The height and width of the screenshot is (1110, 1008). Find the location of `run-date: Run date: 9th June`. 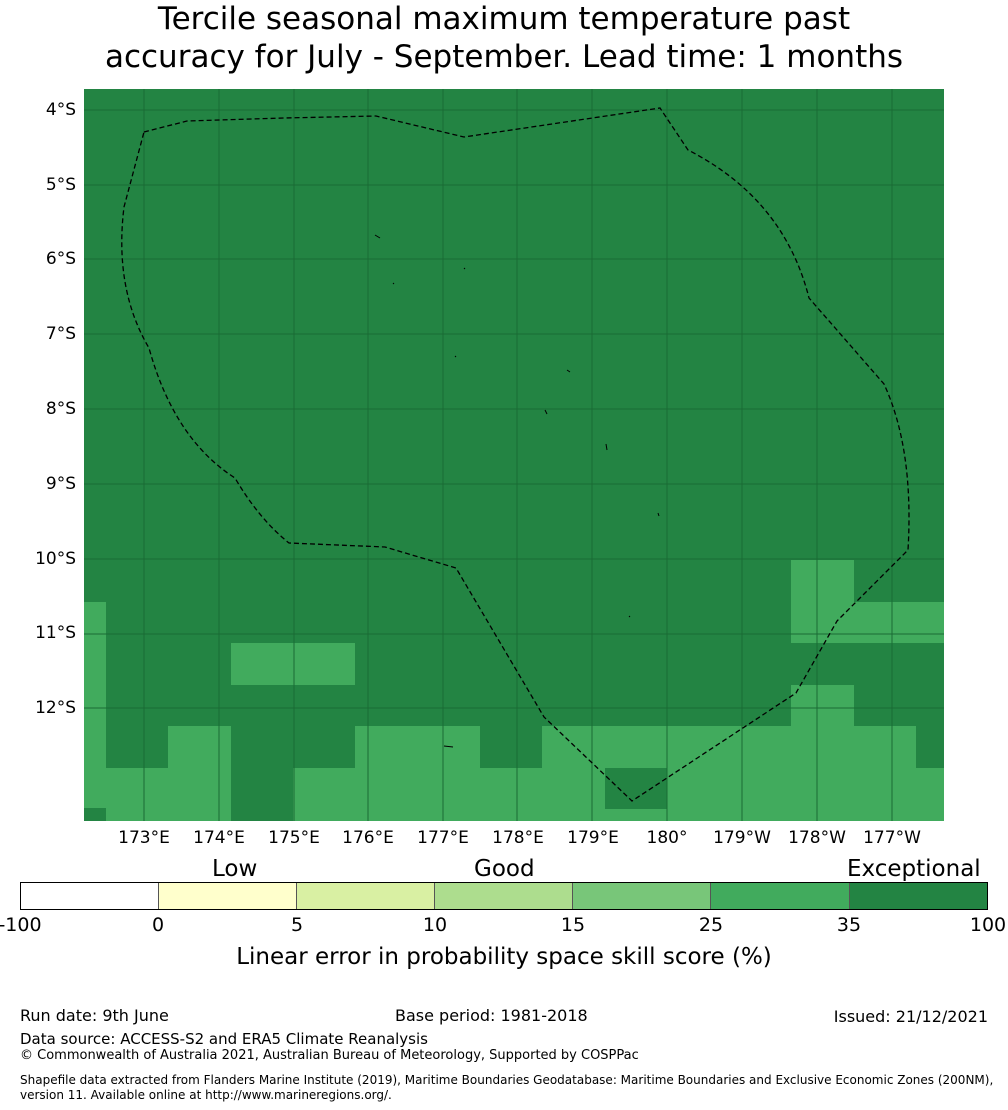

run-date: Run date: 9th June is located at coordinates (94, 1015).